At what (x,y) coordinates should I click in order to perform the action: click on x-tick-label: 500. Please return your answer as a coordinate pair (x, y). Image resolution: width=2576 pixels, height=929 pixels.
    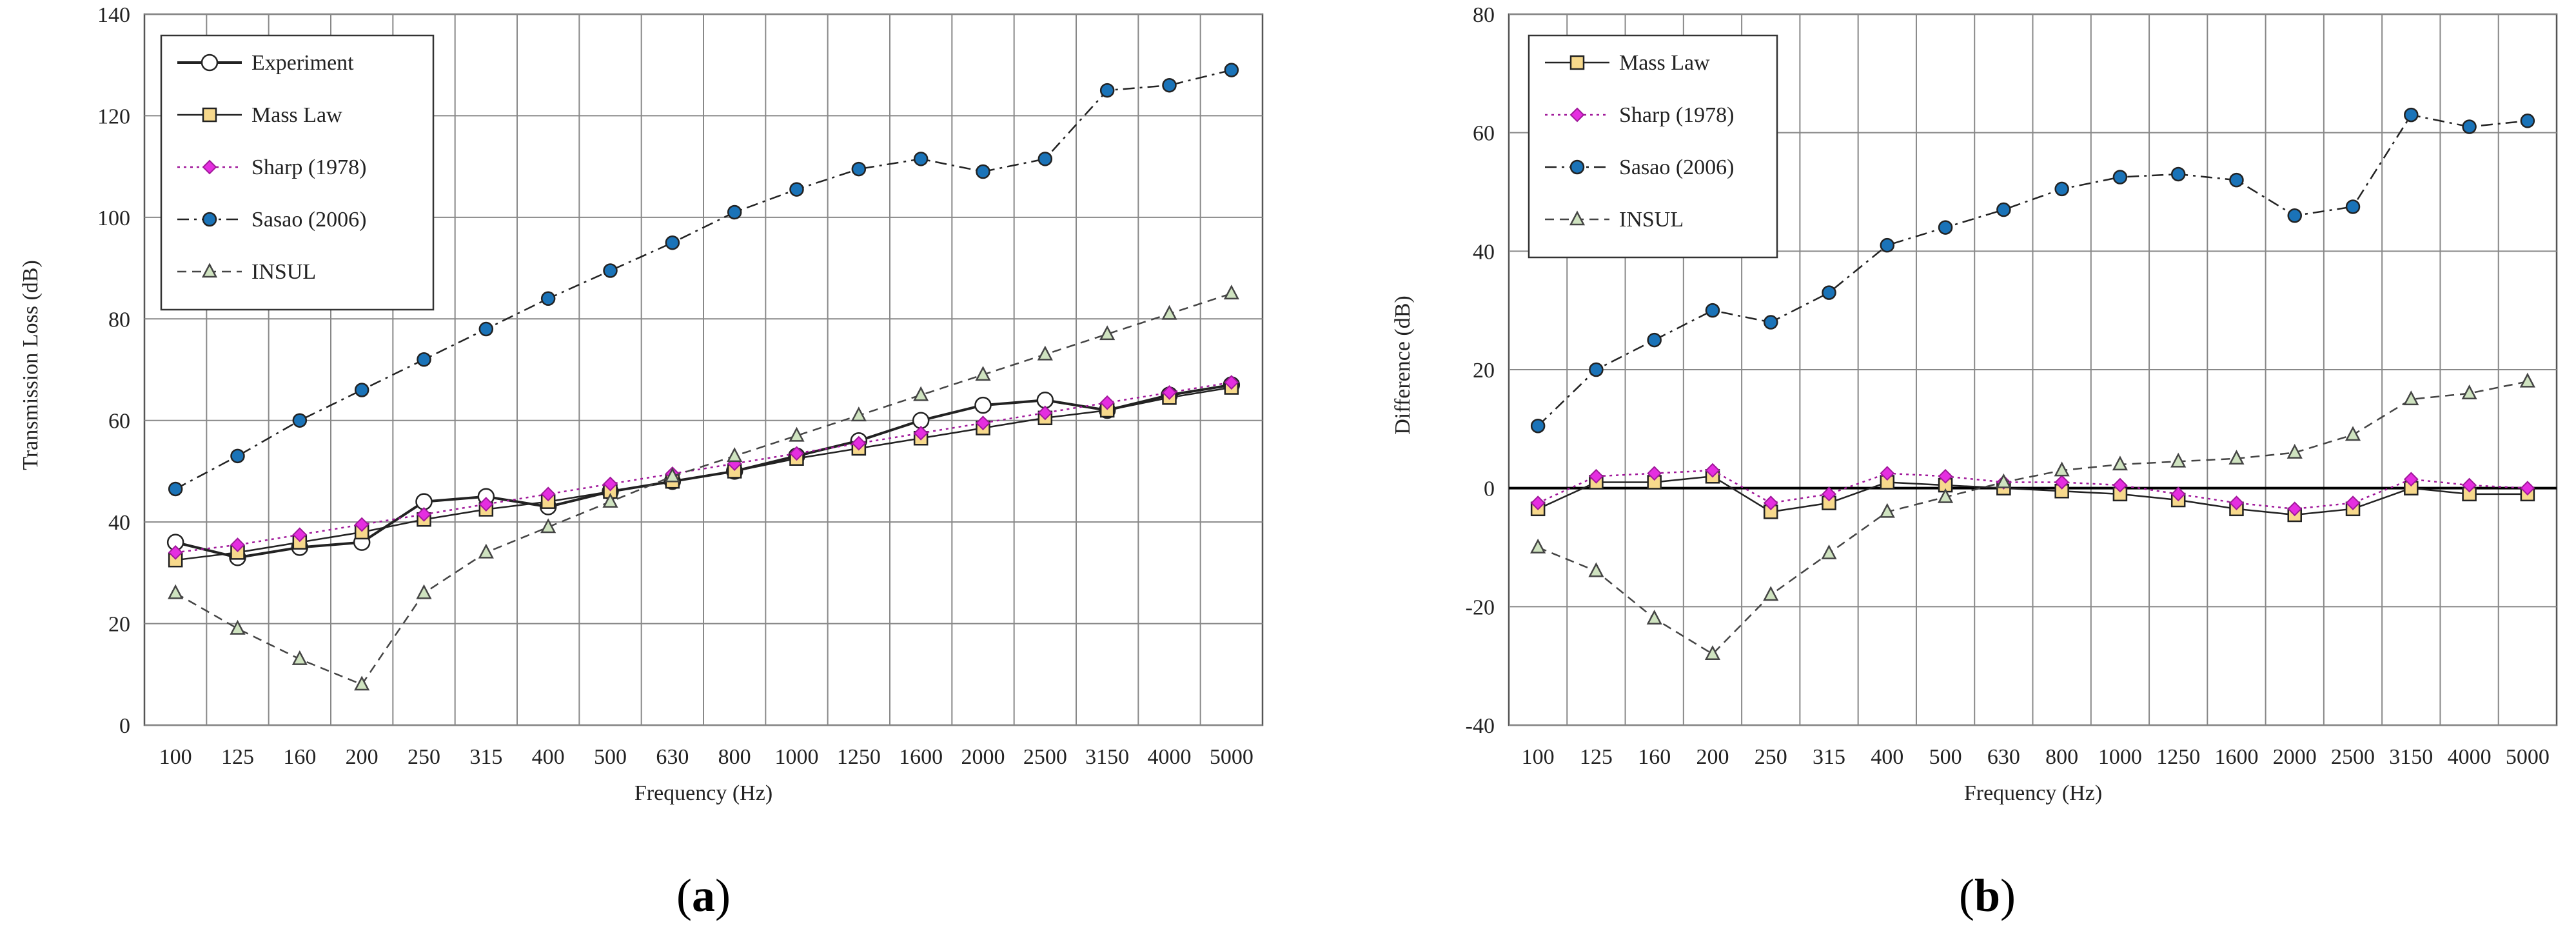
    Looking at the image, I should click on (610, 757).